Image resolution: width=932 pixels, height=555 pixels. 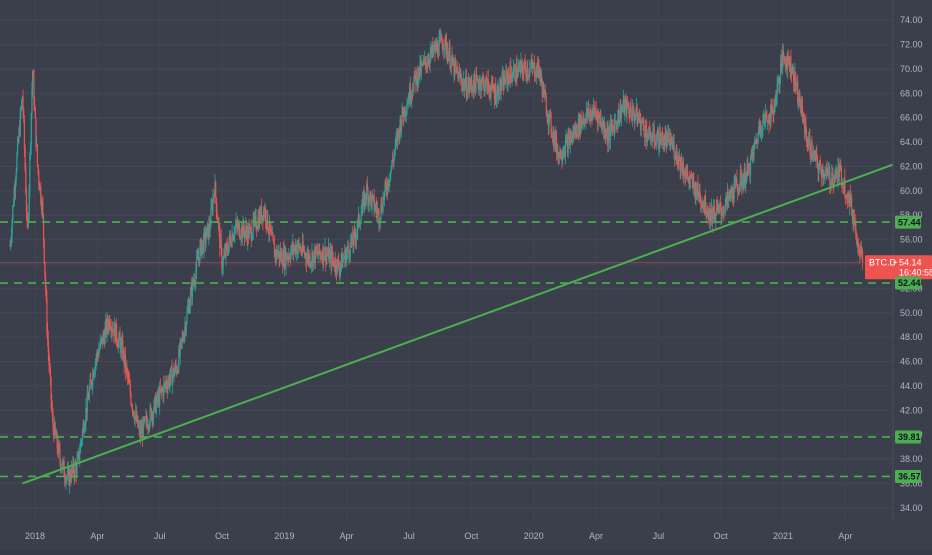 What do you see at coordinates (911, 93) in the screenshot?
I see `y-tick-label: 68.00` at bounding box center [911, 93].